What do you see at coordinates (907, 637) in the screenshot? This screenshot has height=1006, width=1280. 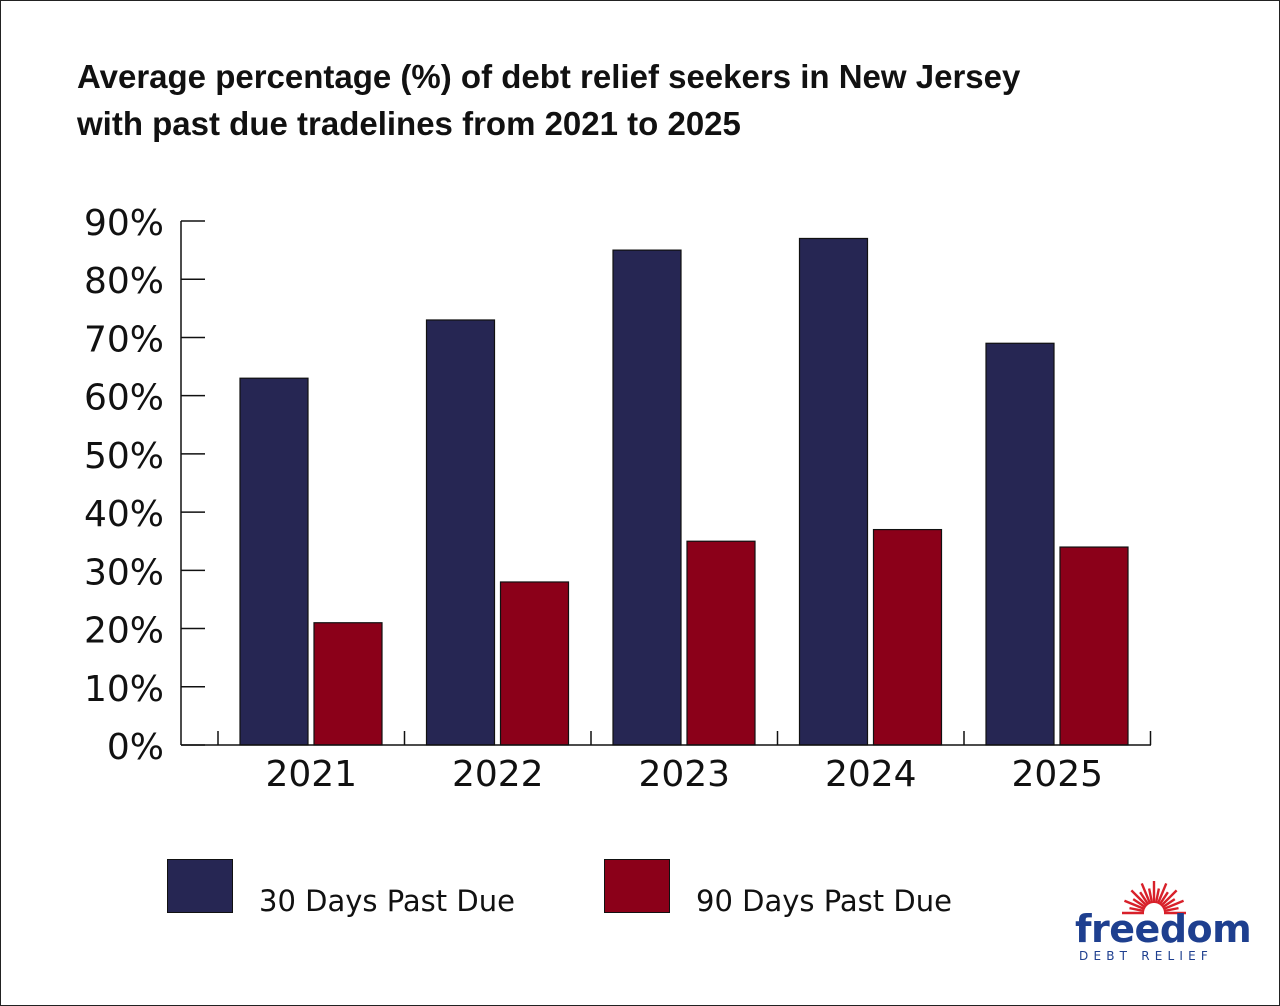 I see `bar-90-days-2024` at bounding box center [907, 637].